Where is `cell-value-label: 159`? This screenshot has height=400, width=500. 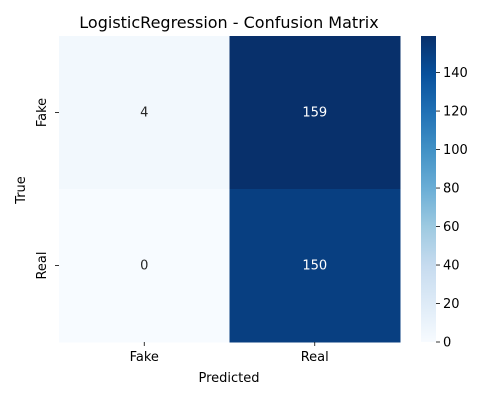 cell-value-label: 159 is located at coordinates (314, 113).